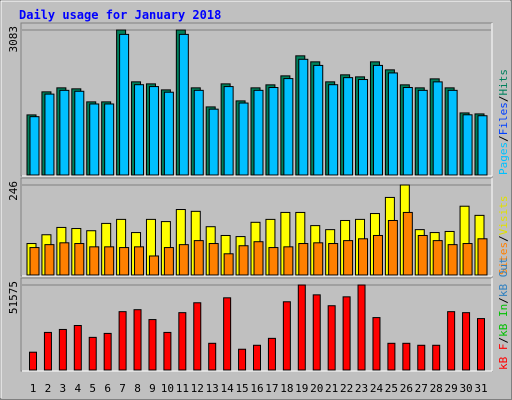 This screenshot has height=400, width=512. Describe the element at coordinates (152, 388) in the screenshot. I see `x-tick-label: 9` at that location.